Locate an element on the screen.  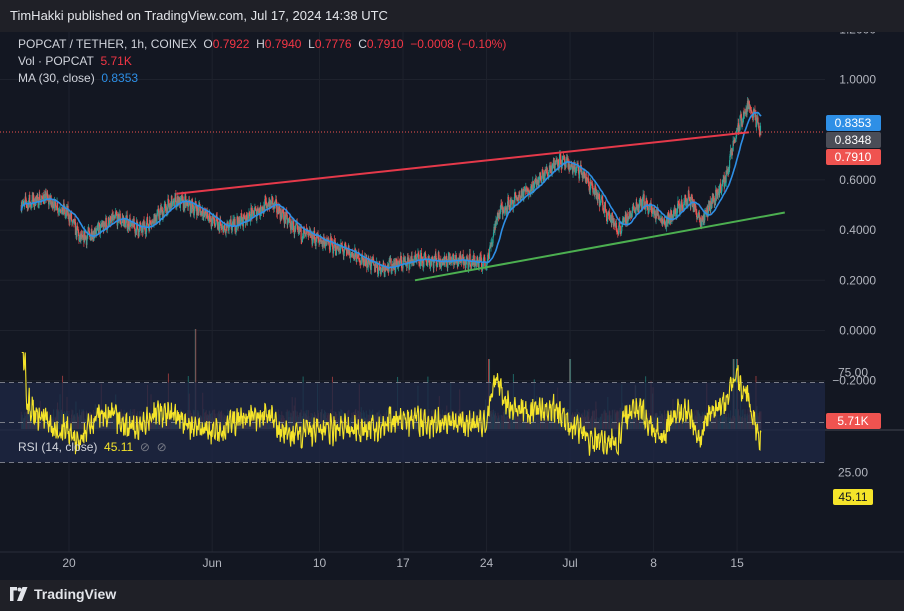
symbol-name: POPCAT / TETHER, 1h, COINEX is located at coordinates (107, 44).